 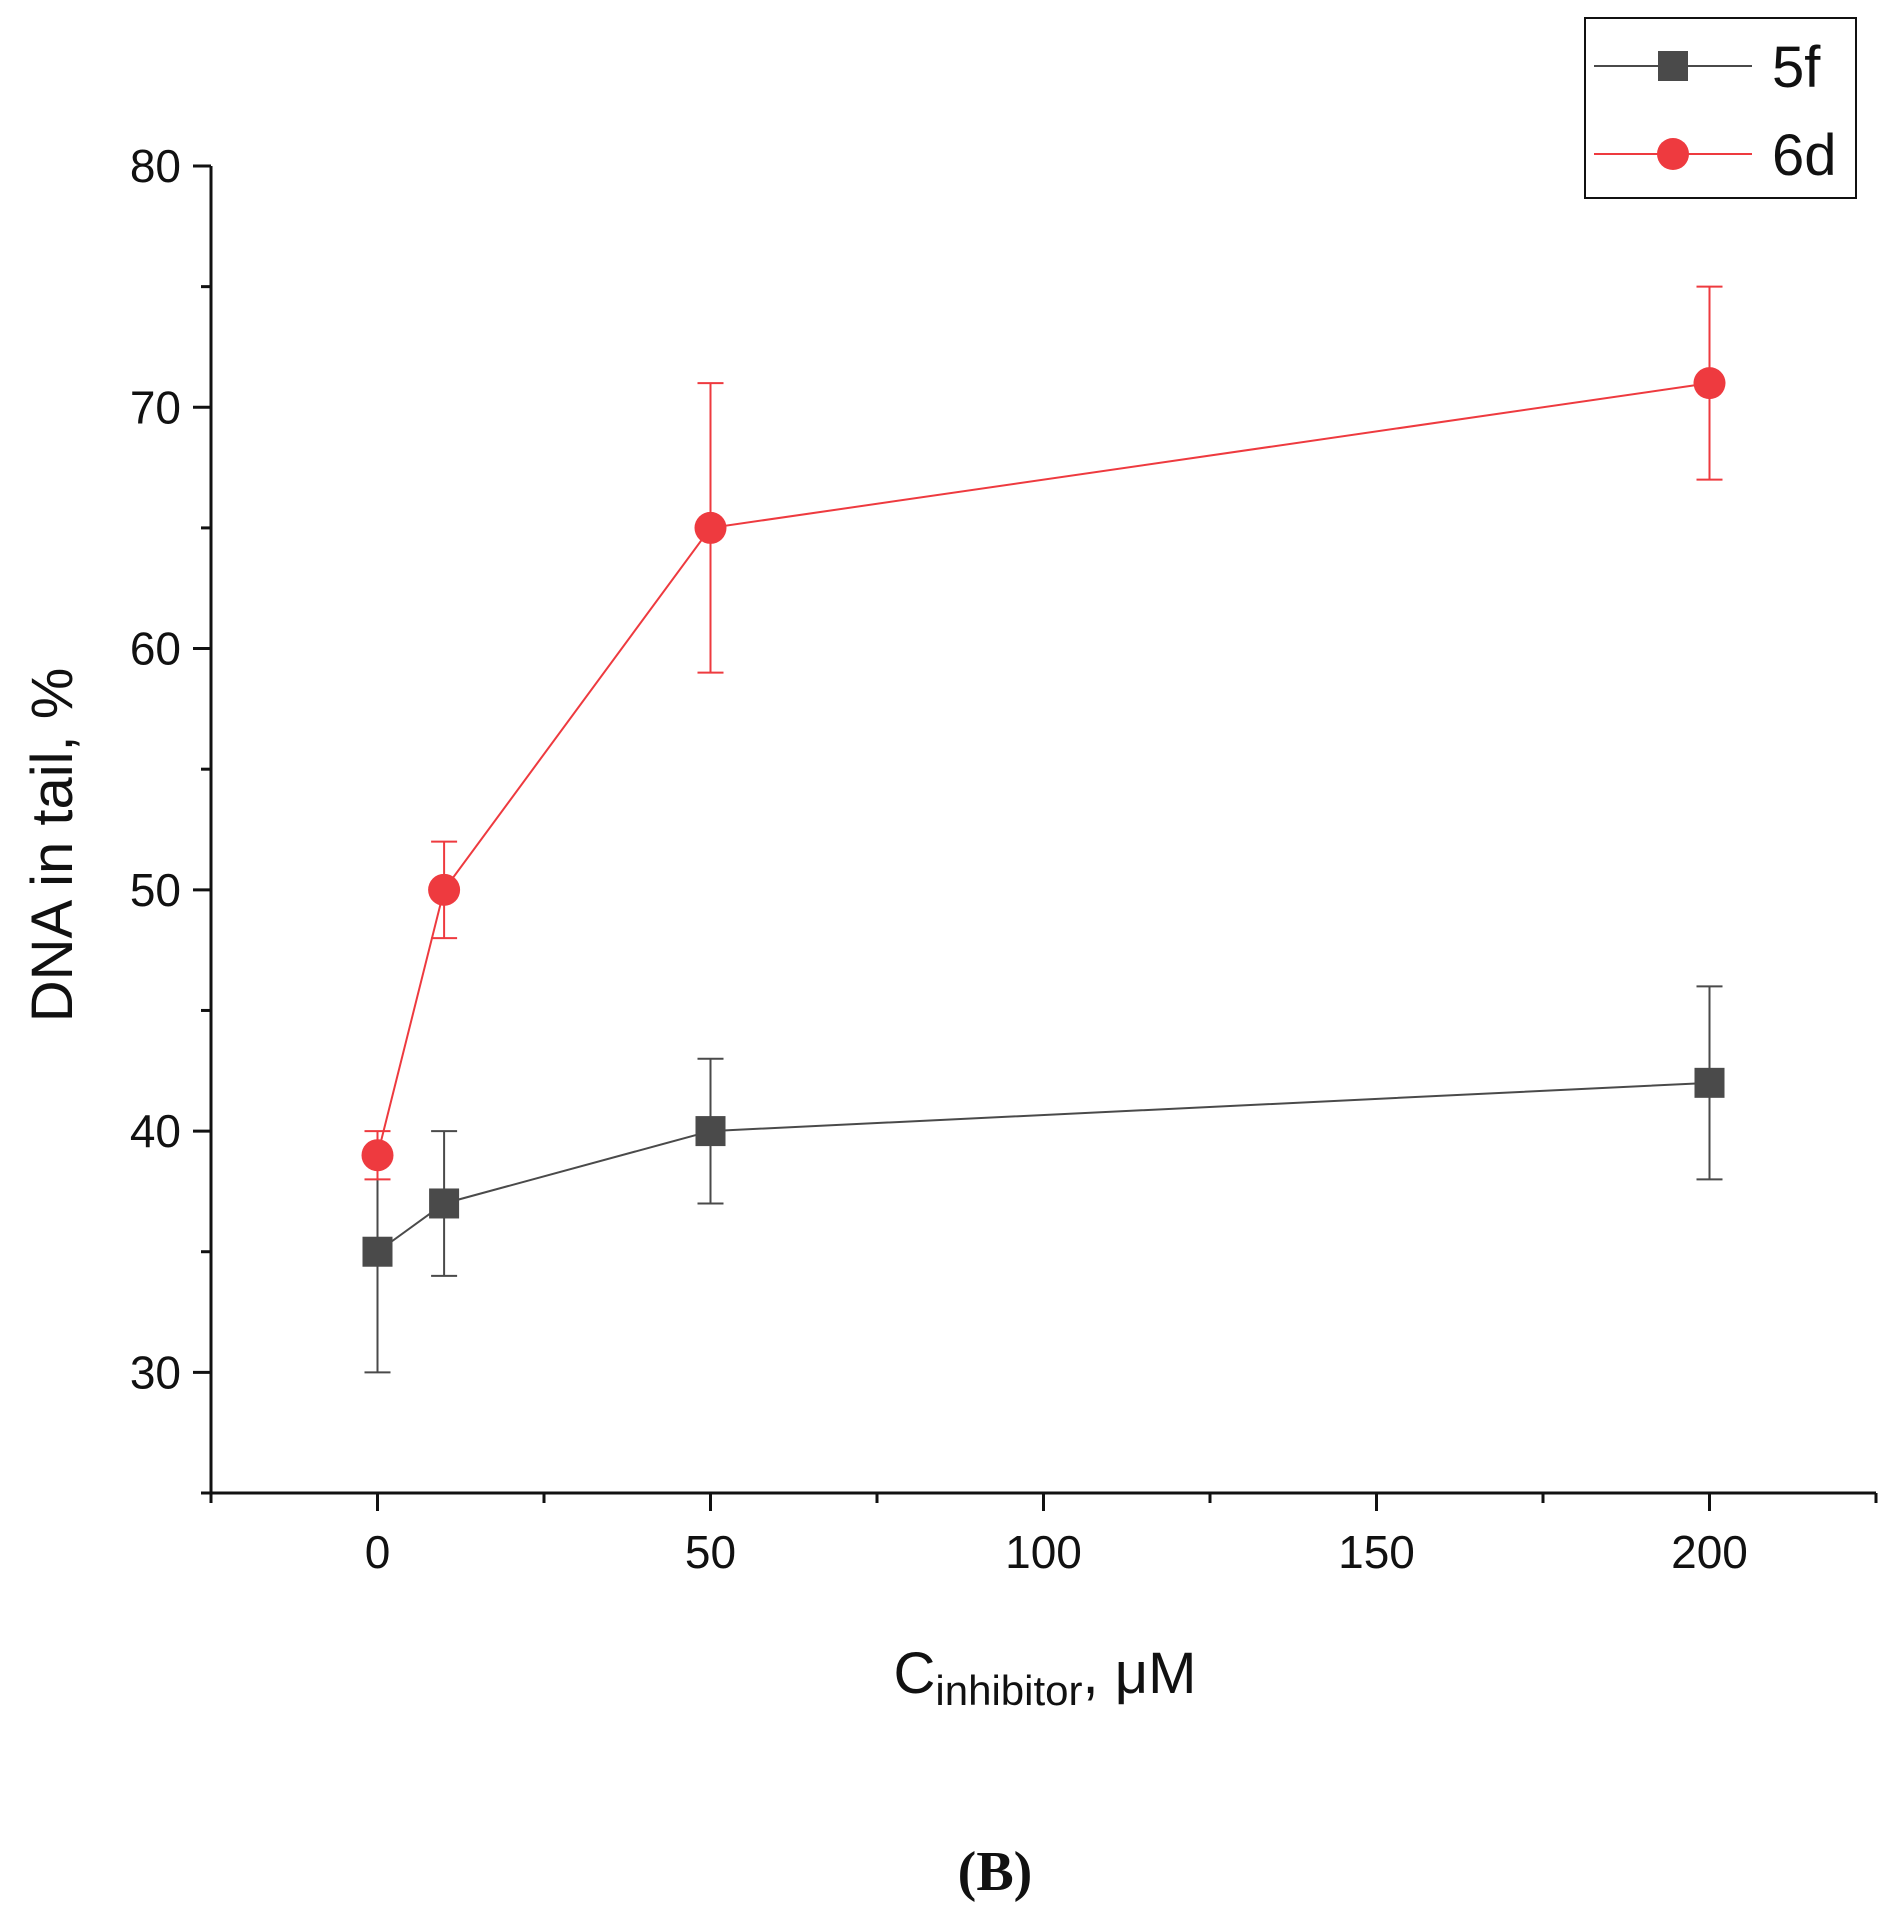 I want to click on x-axis-title-subscript: inhibitor, so click(x=1008, y=1690).